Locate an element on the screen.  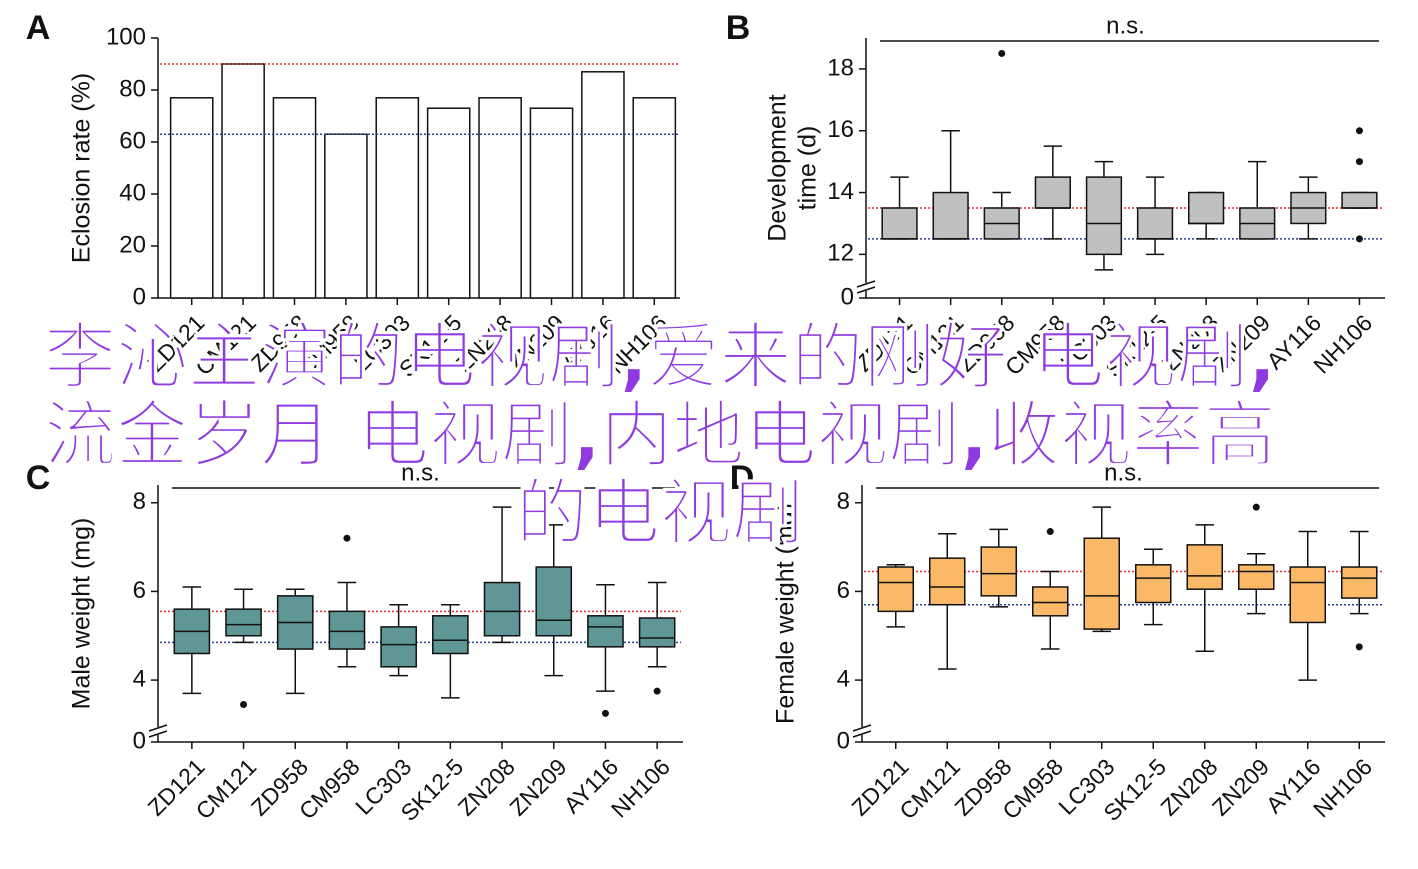
y-tick-label: 80 is located at coordinates (132, 88).